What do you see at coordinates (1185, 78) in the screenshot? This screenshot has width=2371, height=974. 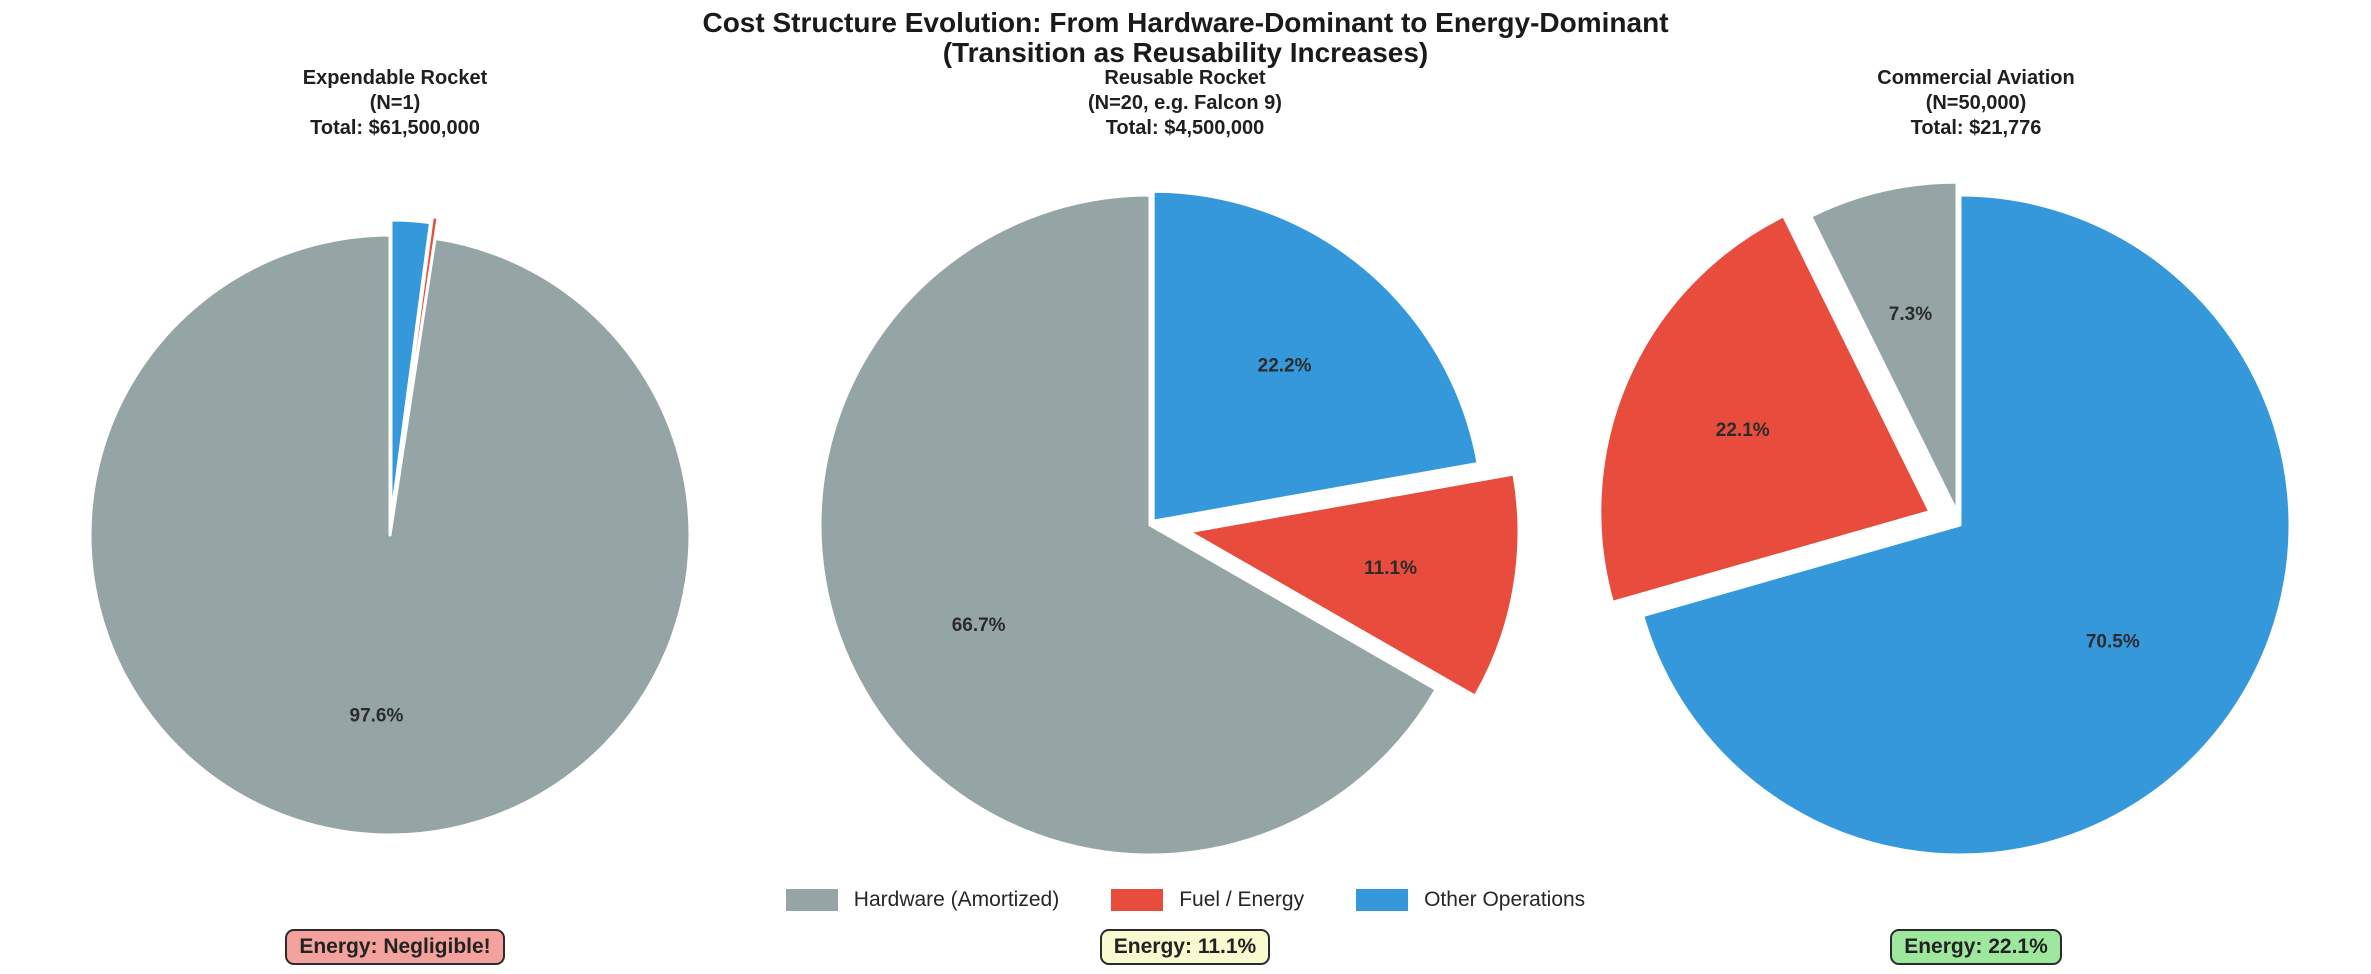 I see `subplot-title-text: Reusable Rocket` at bounding box center [1185, 78].